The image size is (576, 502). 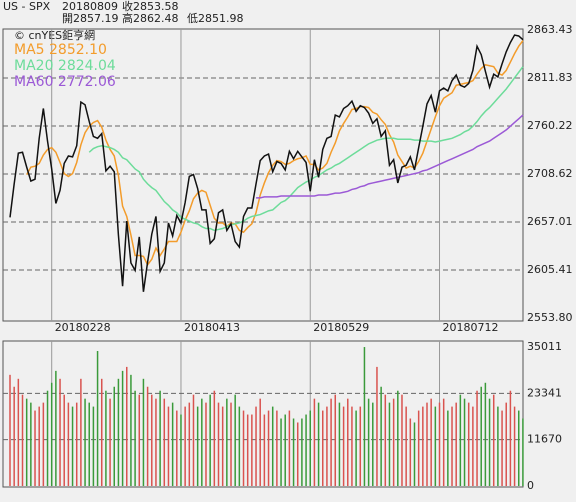 What do you see at coordinates (83, 327) in the screenshot?
I see `x-tick-label: 20180228` at bounding box center [83, 327].